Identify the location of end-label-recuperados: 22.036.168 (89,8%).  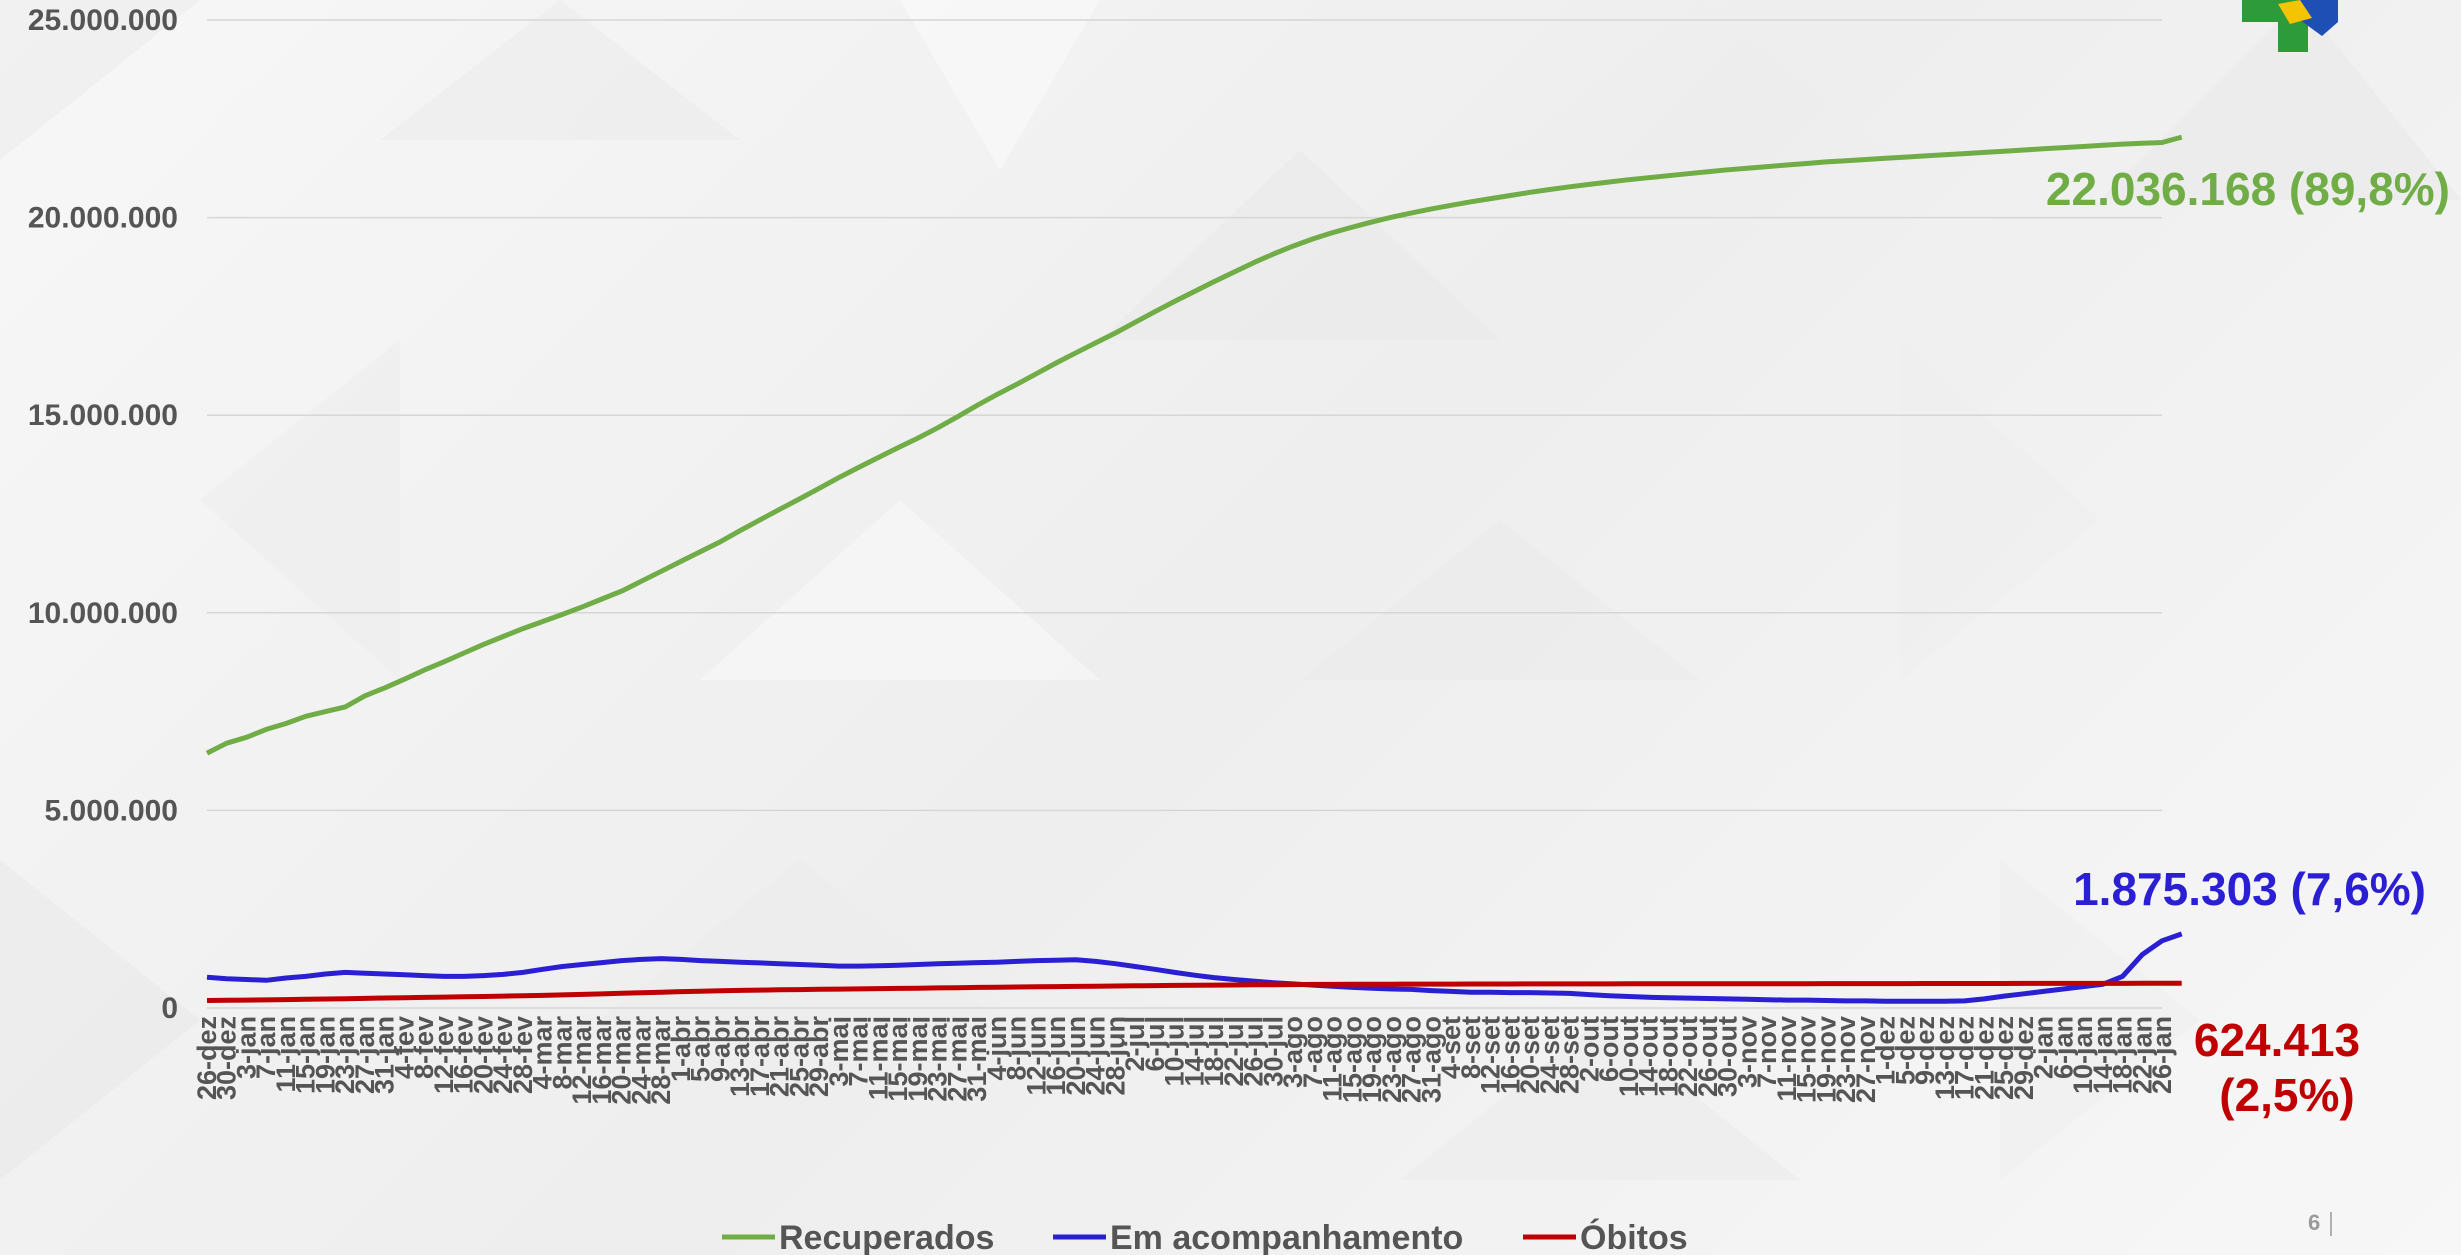
(2248, 189).